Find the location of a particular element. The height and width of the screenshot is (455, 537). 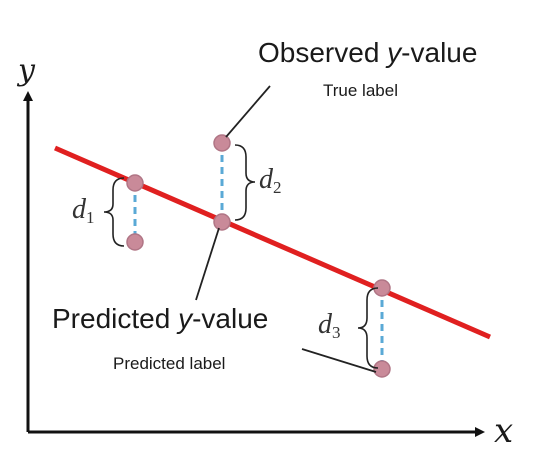

pointer-d3 is located at coordinates (339, 360).